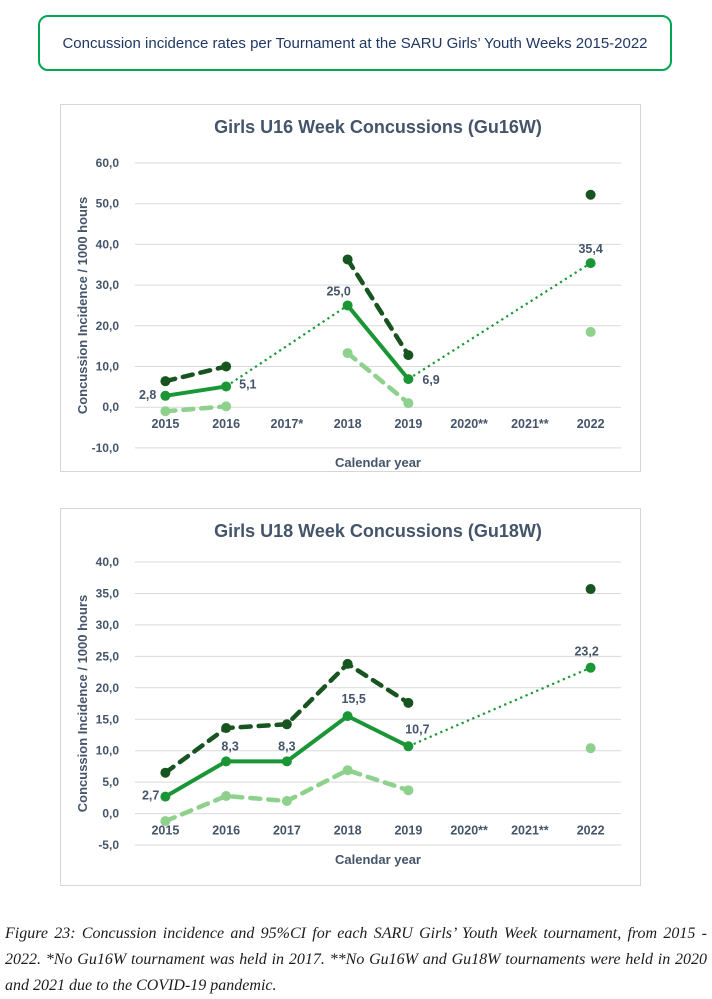  Describe the element at coordinates (147, 395) in the screenshot. I see `data-label: 2,8` at that location.